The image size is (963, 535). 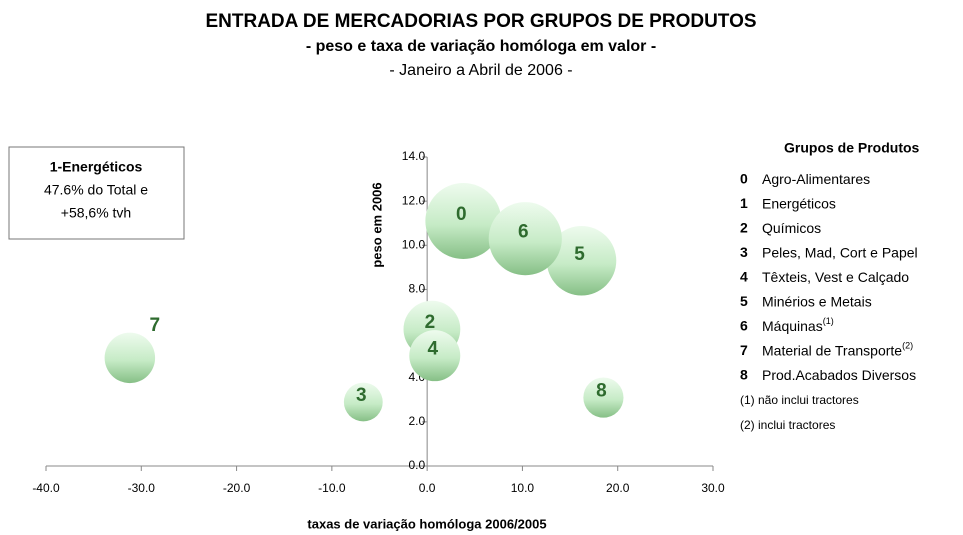 I want to click on x-tick-label: -30.0, so click(x=142, y=488).